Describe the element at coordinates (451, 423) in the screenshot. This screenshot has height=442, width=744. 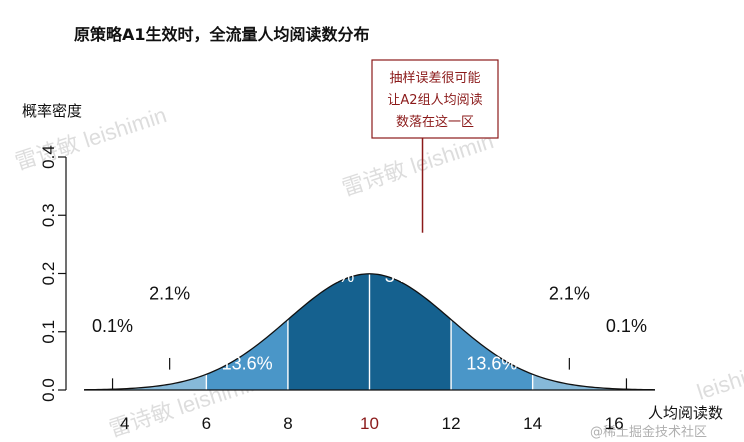
I see `x-tick-label: 12` at that location.